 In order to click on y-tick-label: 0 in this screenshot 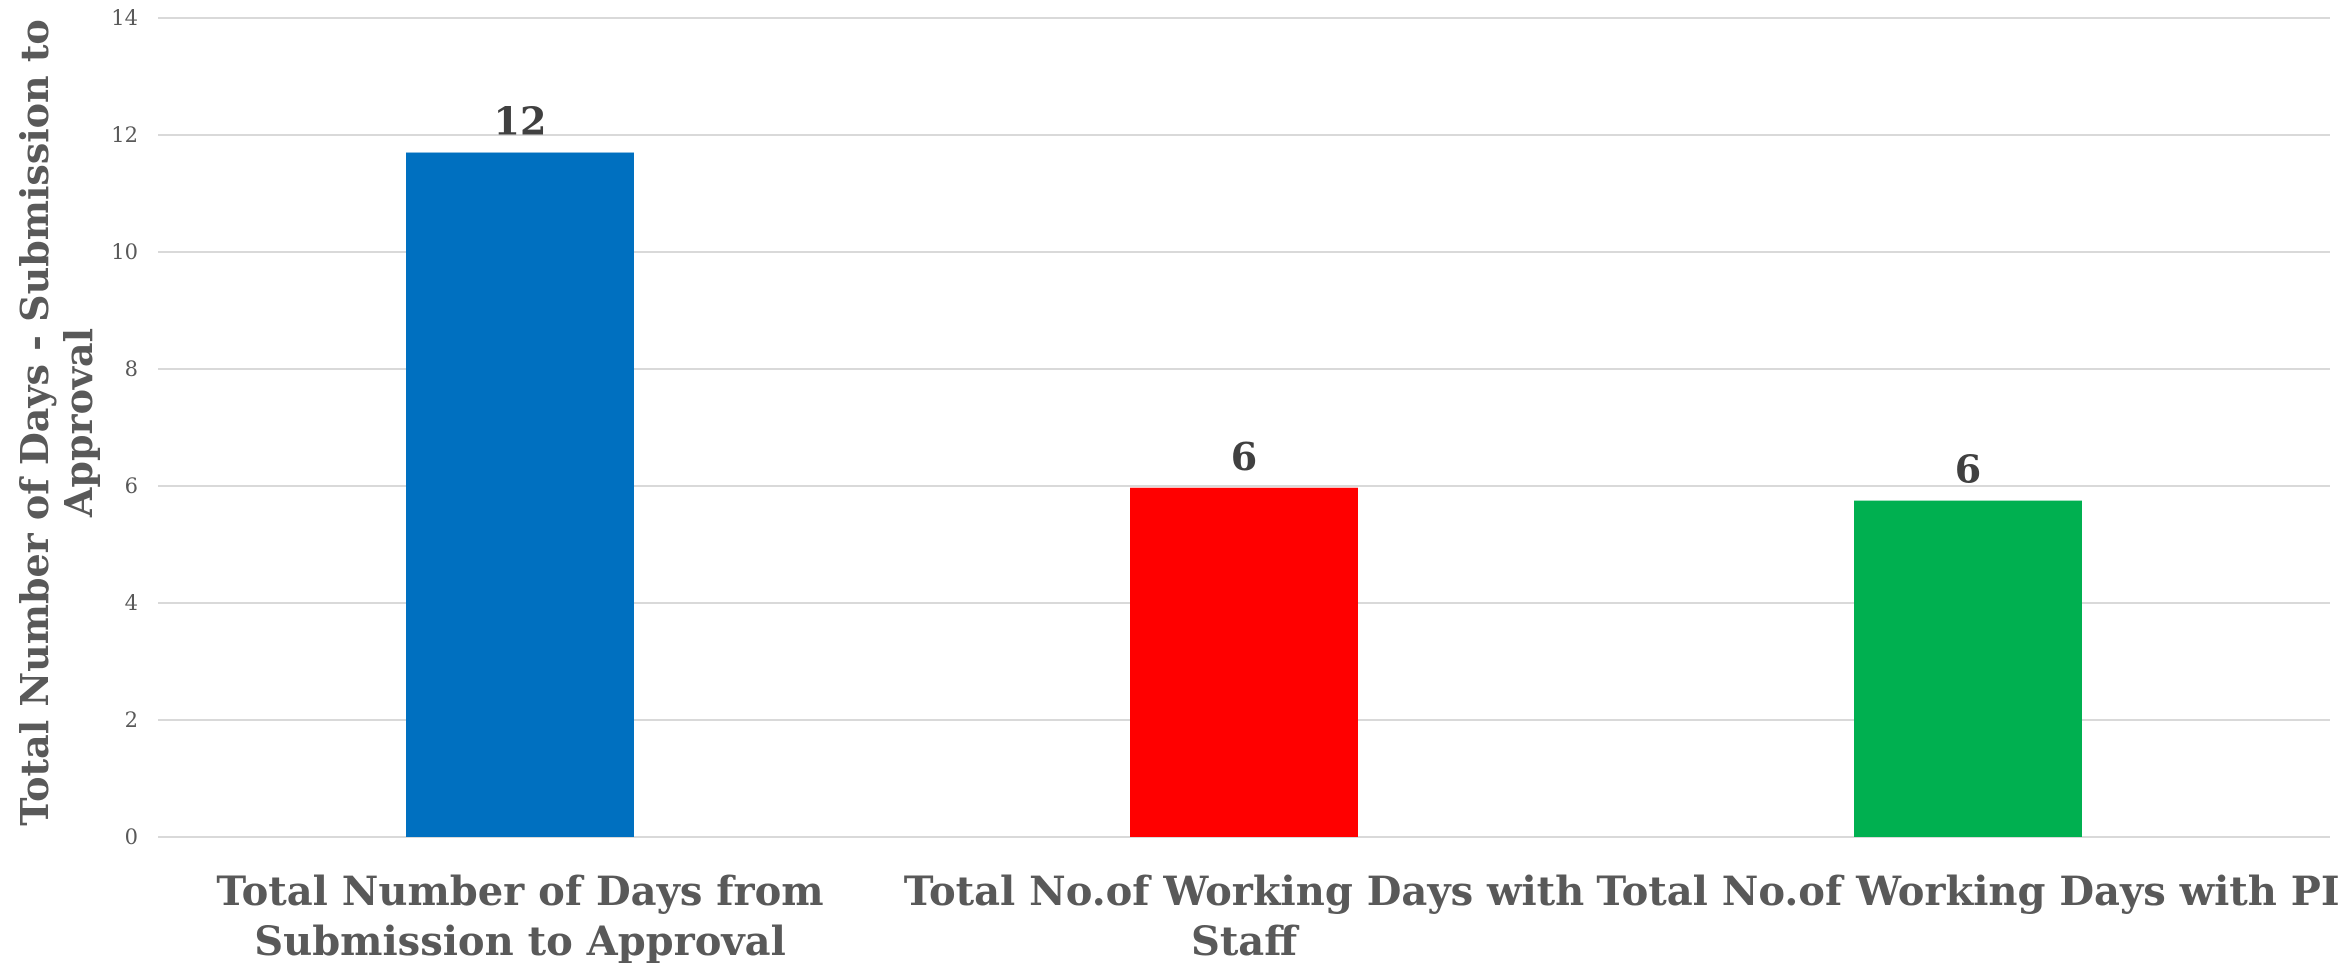, I will do `click(131, 837)`.